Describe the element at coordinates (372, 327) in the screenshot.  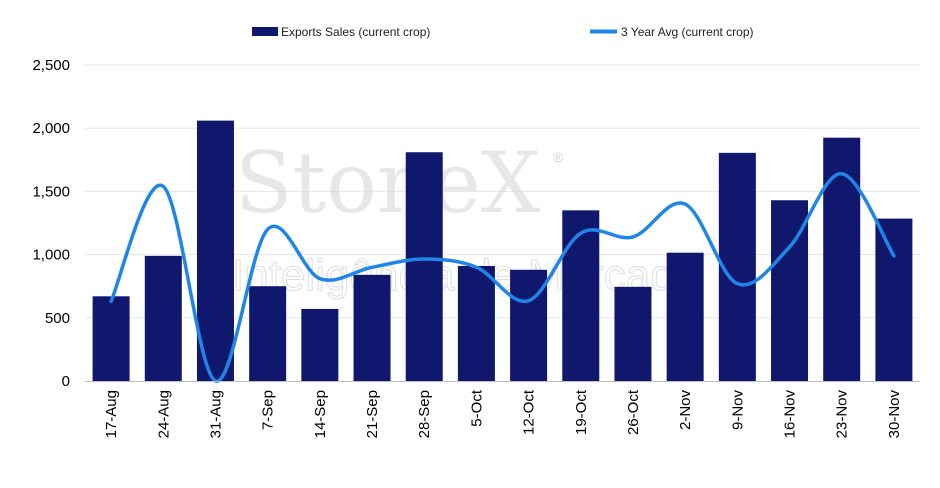
I see `bar-21-Sep` at that location.